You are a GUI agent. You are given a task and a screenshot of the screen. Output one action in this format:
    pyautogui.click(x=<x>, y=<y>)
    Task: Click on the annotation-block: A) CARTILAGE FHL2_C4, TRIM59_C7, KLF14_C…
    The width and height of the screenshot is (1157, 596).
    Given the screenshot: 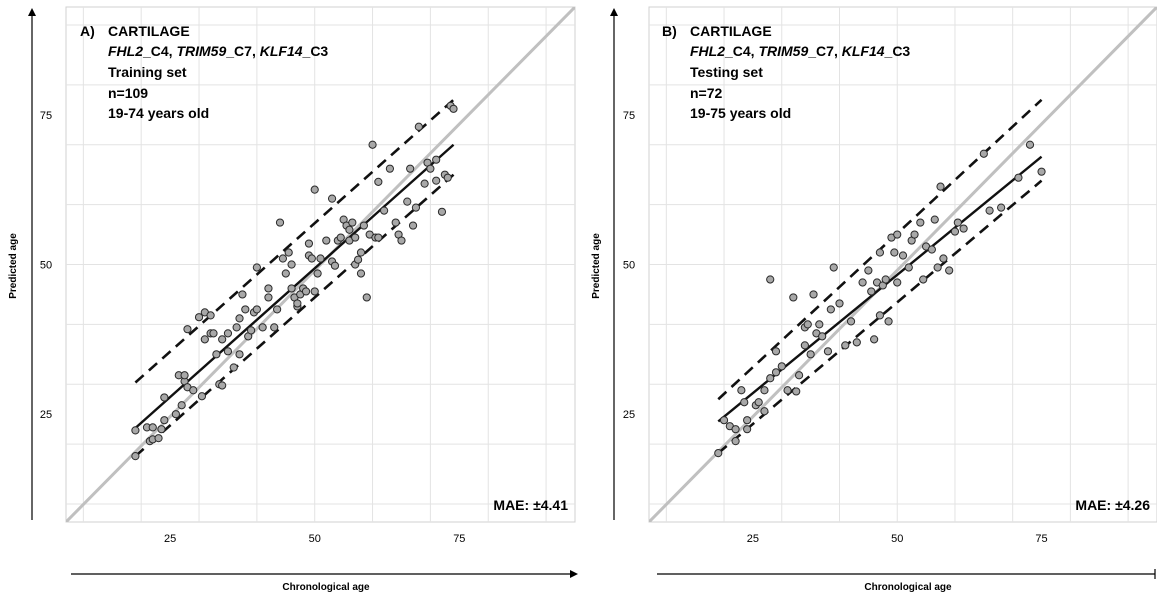 What is the action you would take?
    pyautogui.click(x=204, y=72)
    